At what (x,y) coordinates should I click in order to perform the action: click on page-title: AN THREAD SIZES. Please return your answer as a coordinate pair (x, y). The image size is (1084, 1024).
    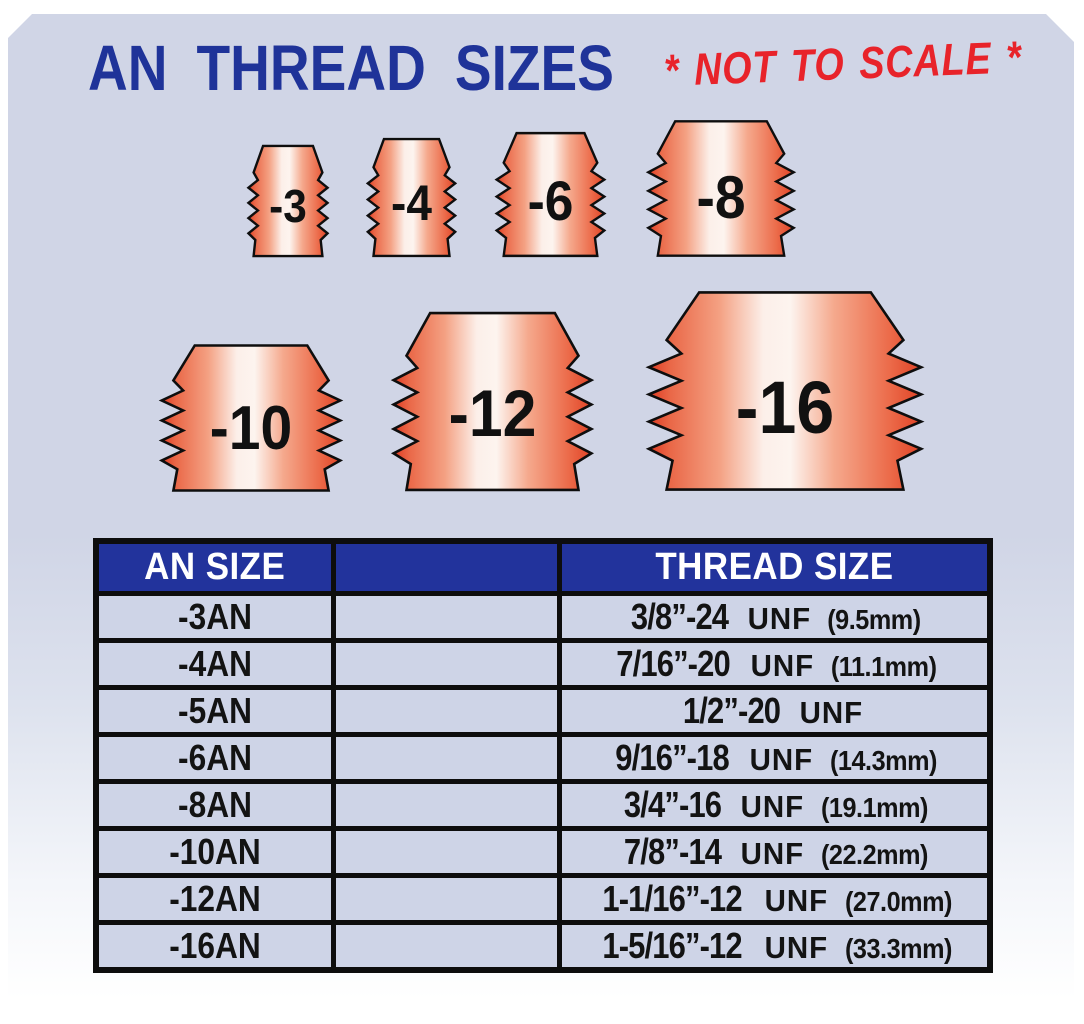
    Looking at the image, I should click on (351, 68).